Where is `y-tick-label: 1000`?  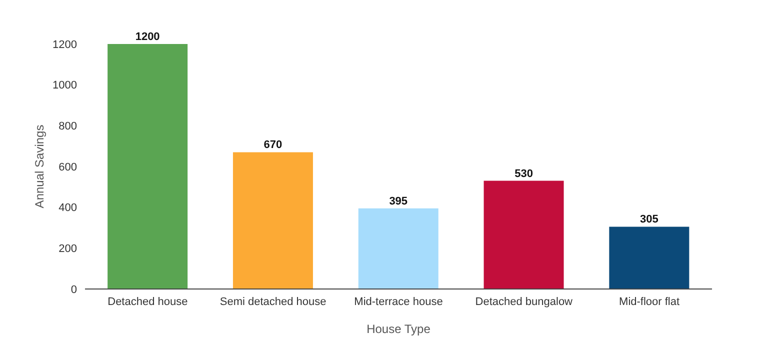
y-tick-label: 1000 is located at coordinates (64, 86).